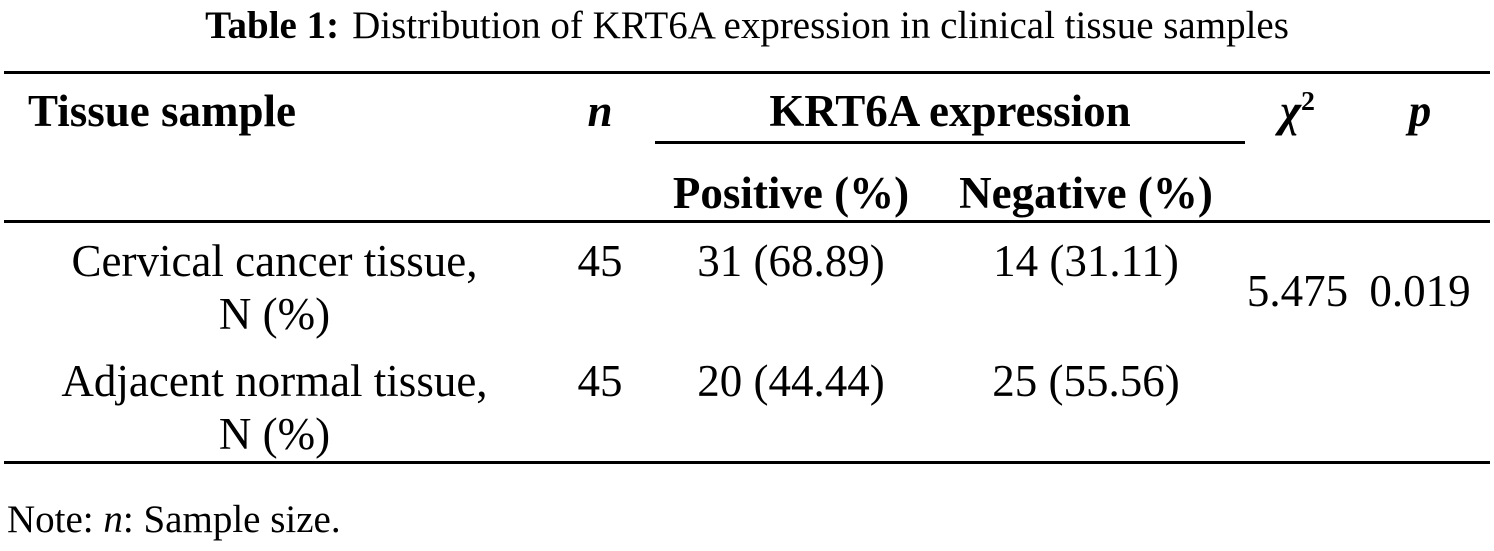 The height and width of the screenshot is (551, 1494). What do you see at coordinates (274, 261) in the screenshot?
I see `tissue-name-line1: Cervical cancer tissue,` at bounding box center [274, 261].